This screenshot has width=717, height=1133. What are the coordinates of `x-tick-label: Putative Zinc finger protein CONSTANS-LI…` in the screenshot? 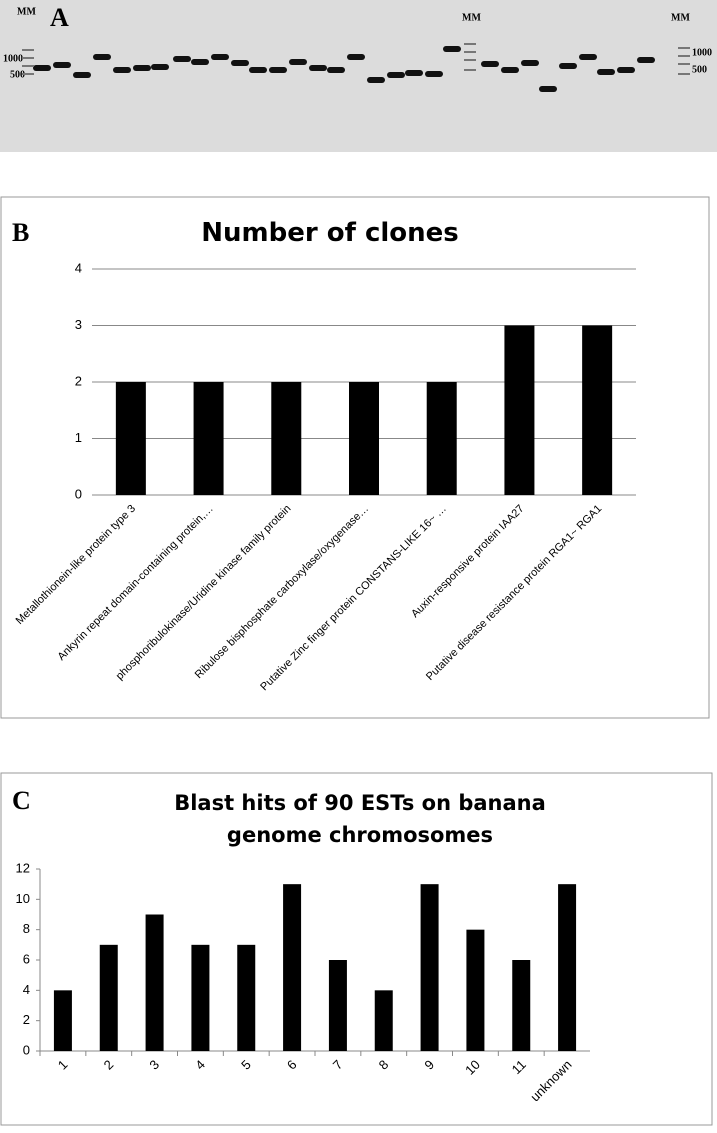 It's located at (353, 598).